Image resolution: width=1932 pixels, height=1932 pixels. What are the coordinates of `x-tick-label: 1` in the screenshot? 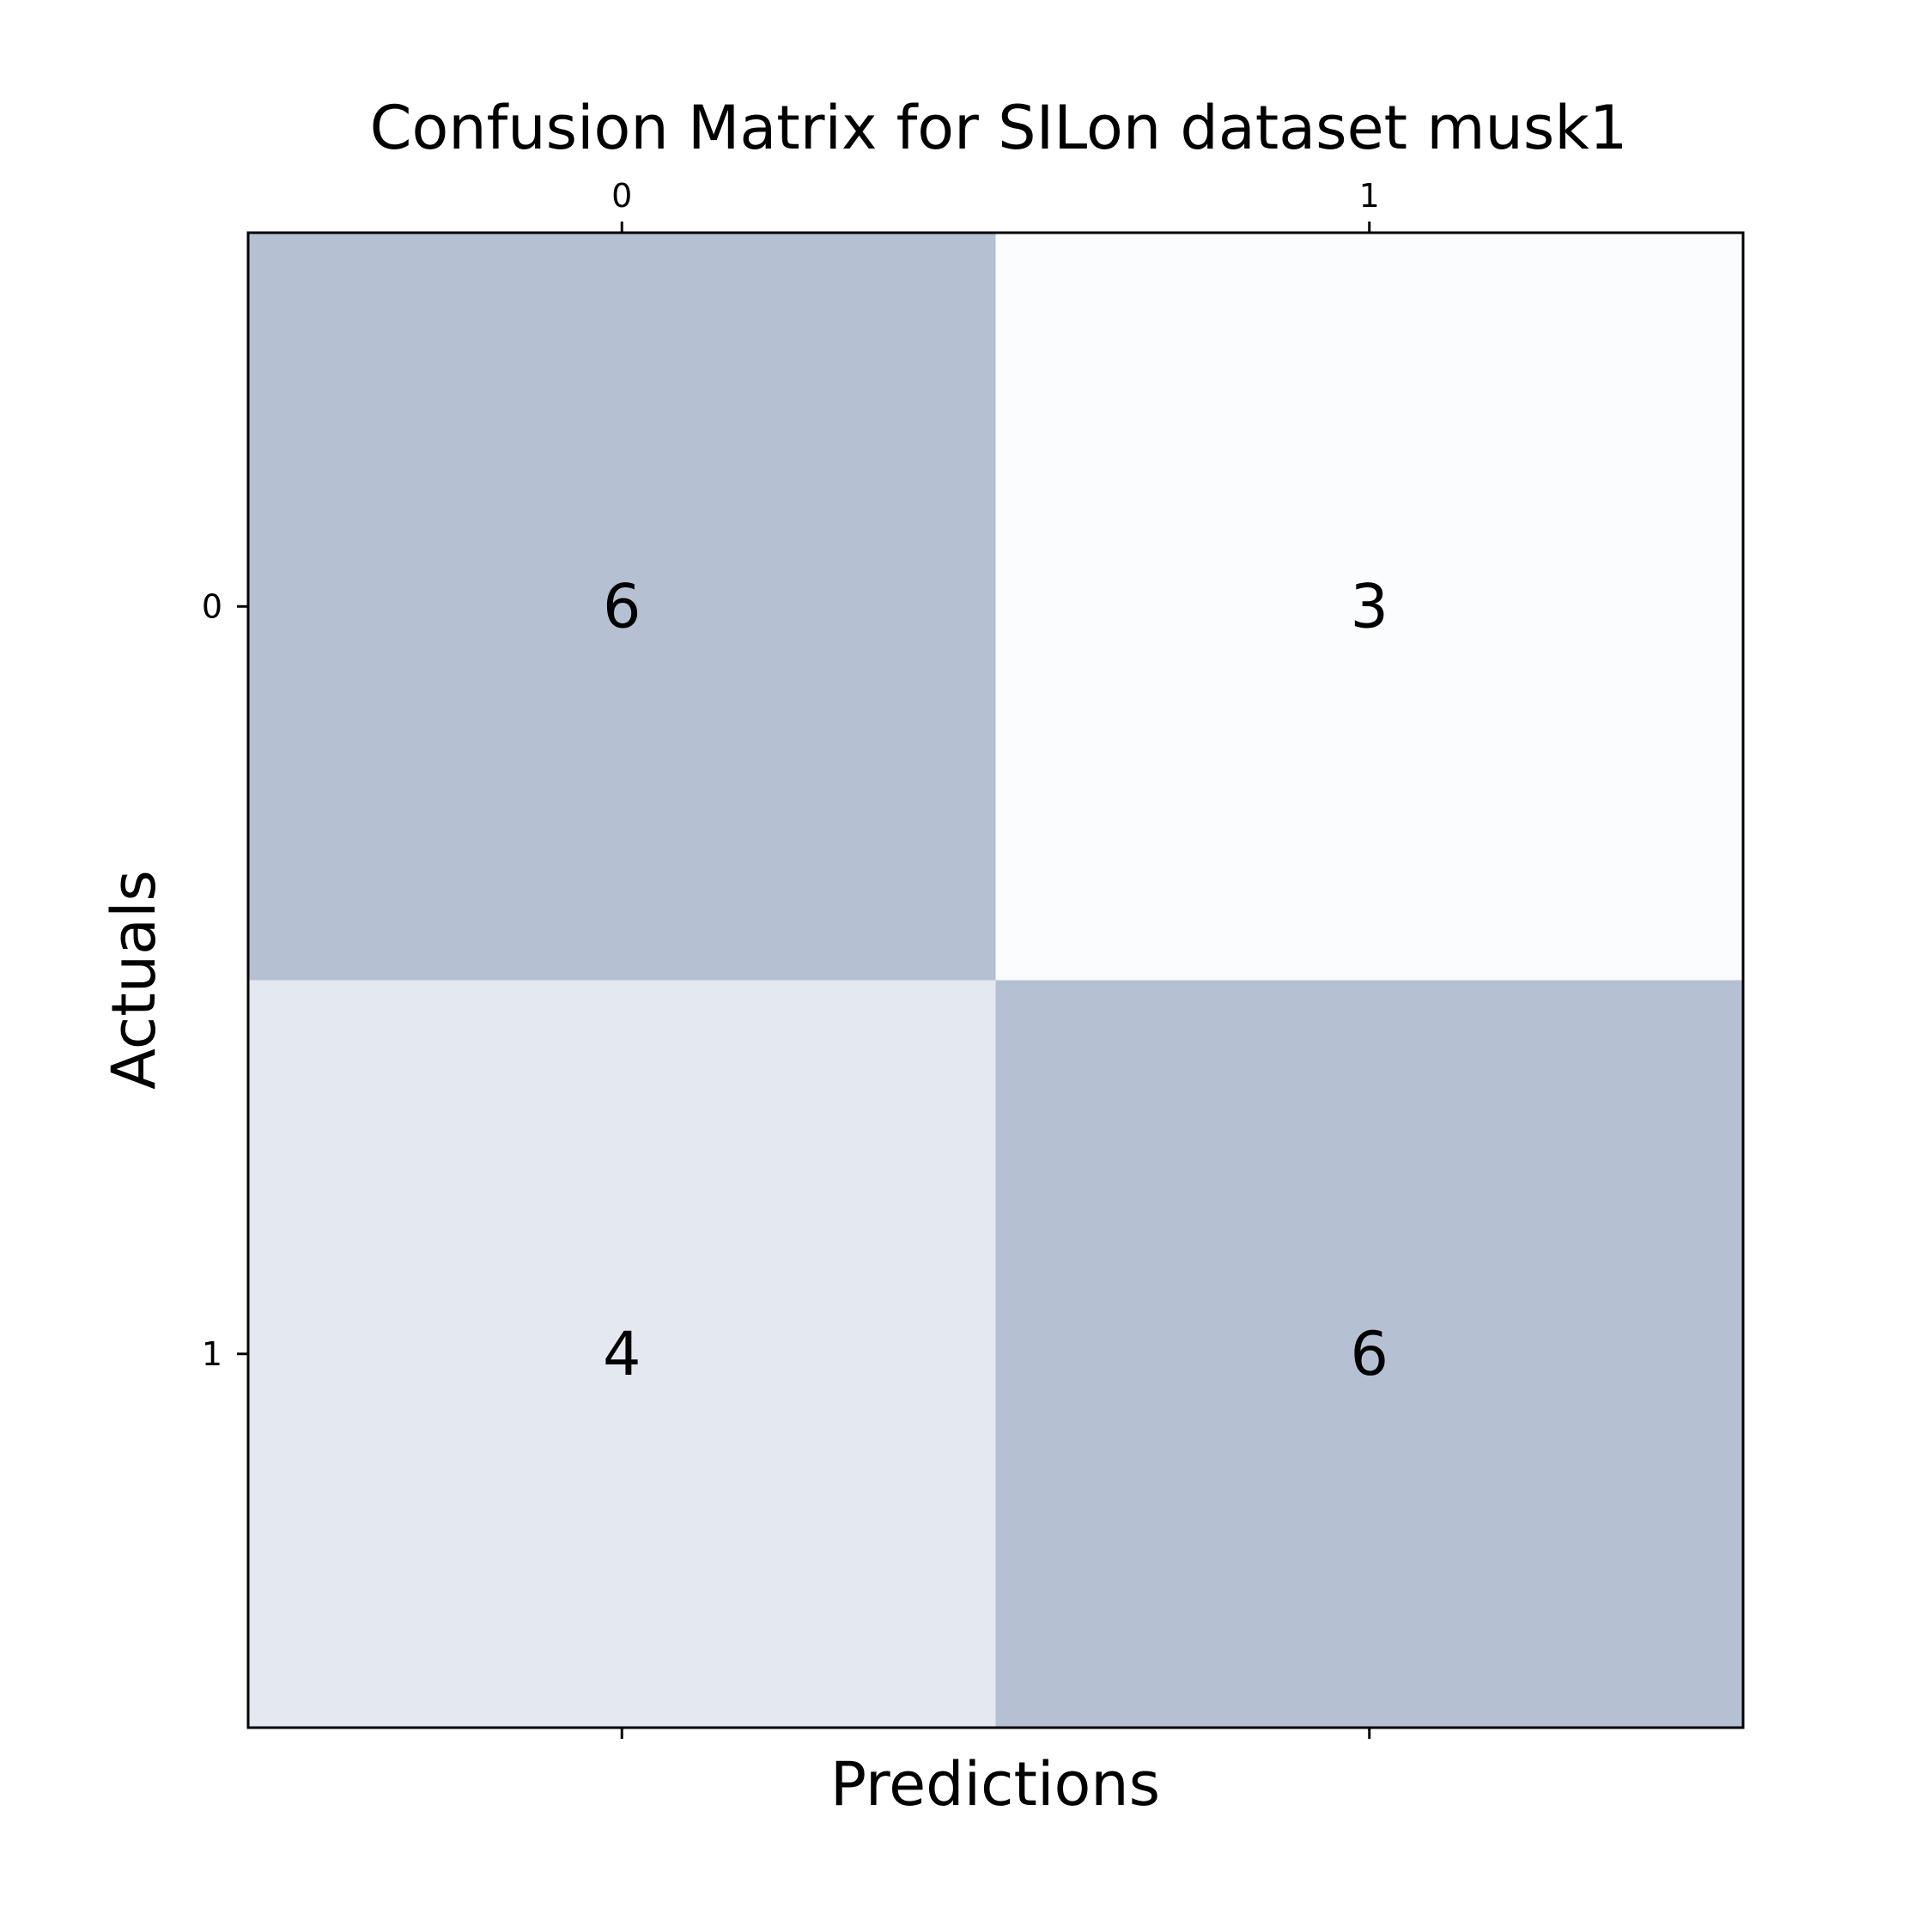 It's located at (1369, 196).